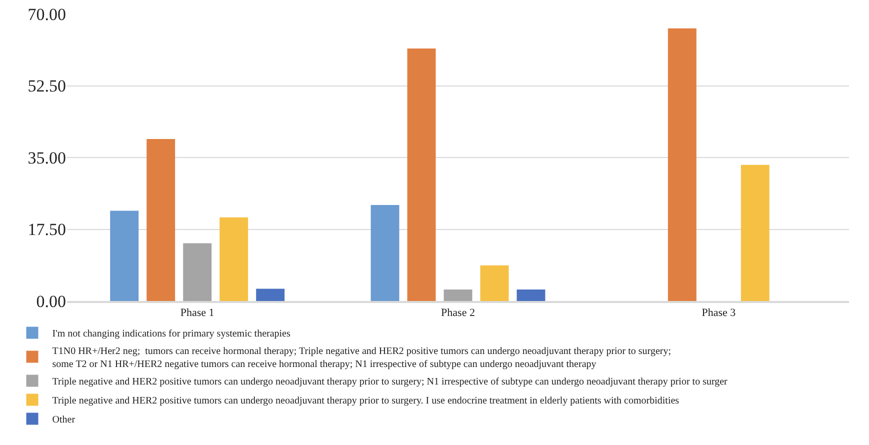  I want to click on y-tick-label: 52.50, so click(47, 86).